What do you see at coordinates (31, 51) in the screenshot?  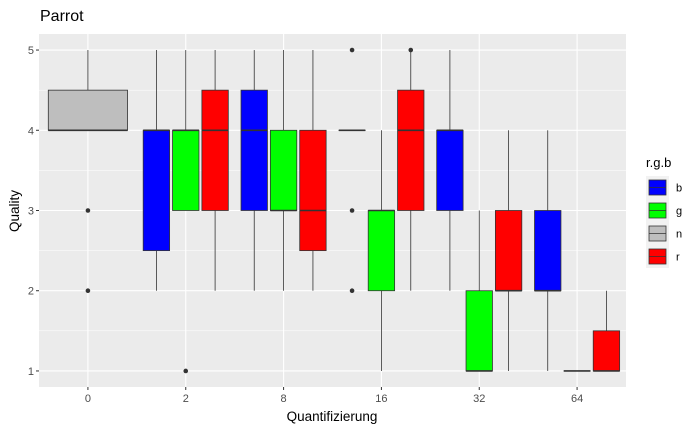 I see `y-tick-label: 5` at bounding box center [31, 51].